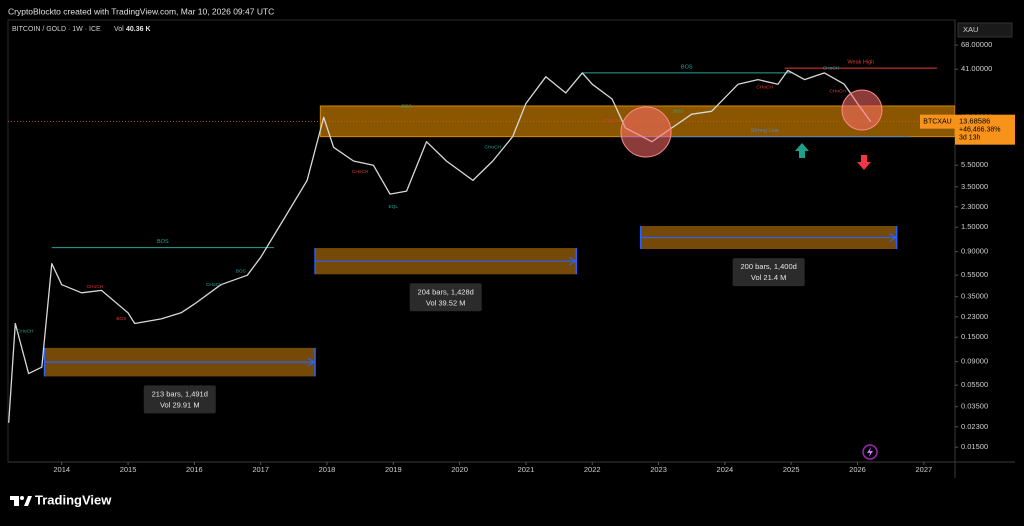 The image size is (1024, 526). What do you see at coordinates (970, 138) in the screenshot?
I see `price-tag-countdown: 3d 13h` at bounding box center [970, 138].